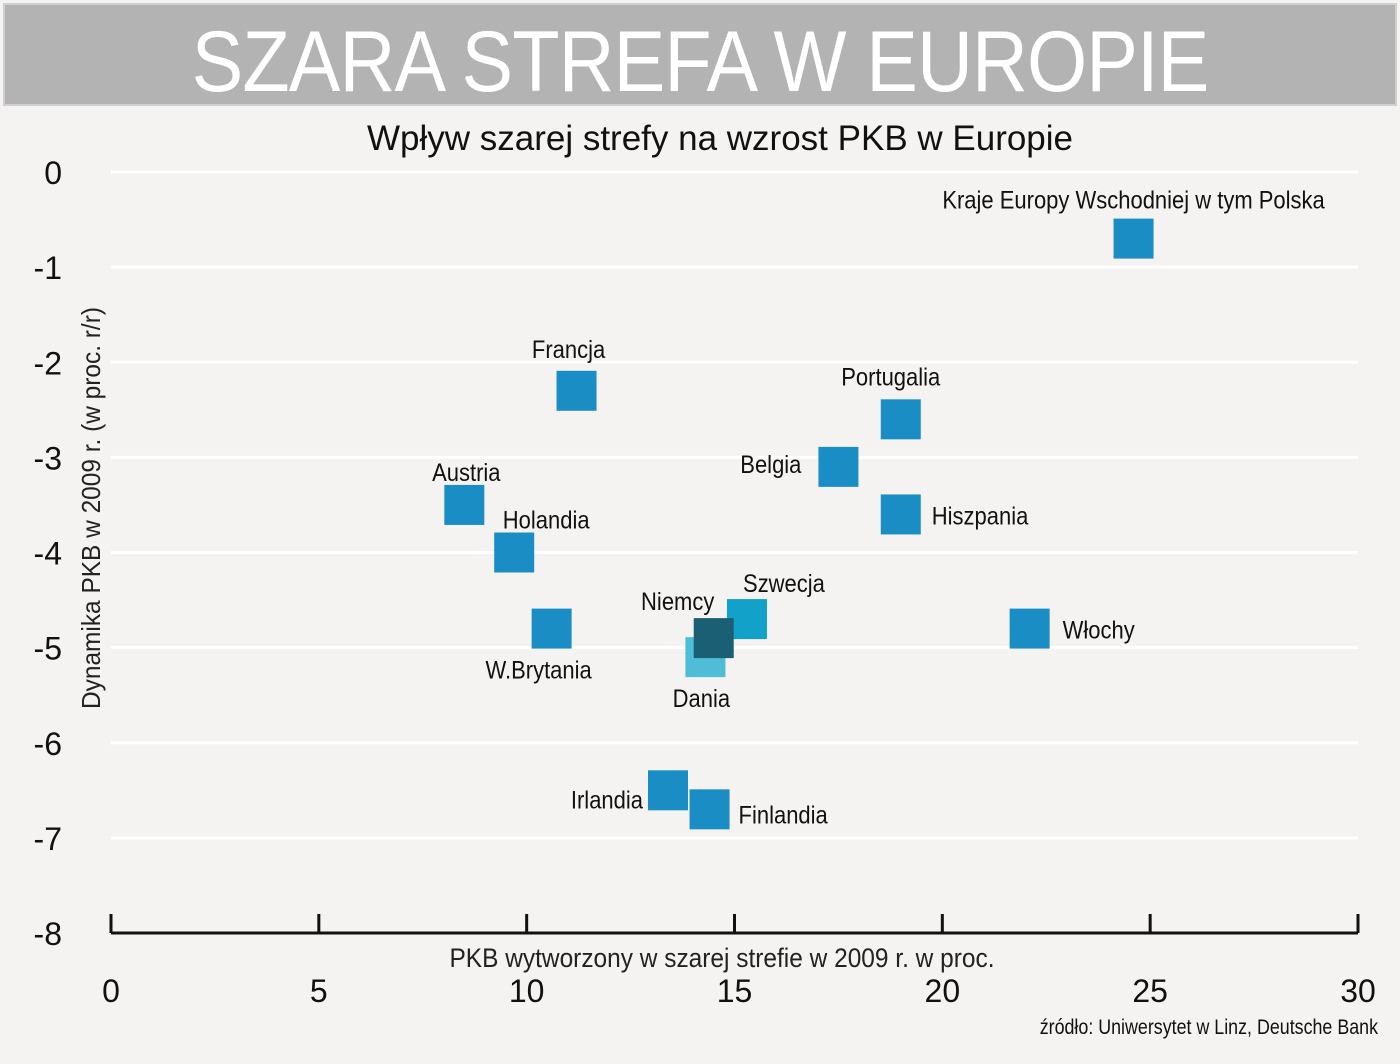 This screenshot has height=1064, width=1400. I want to click on point-label: Szwecja, so click(784, 584).